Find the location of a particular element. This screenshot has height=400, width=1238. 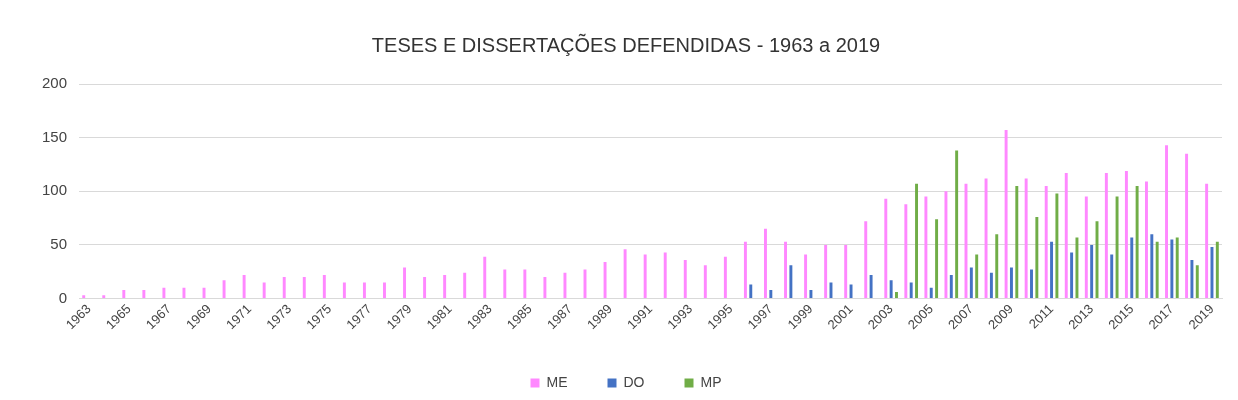

y-tick-label: 200 is located at coordinates (55, 83).